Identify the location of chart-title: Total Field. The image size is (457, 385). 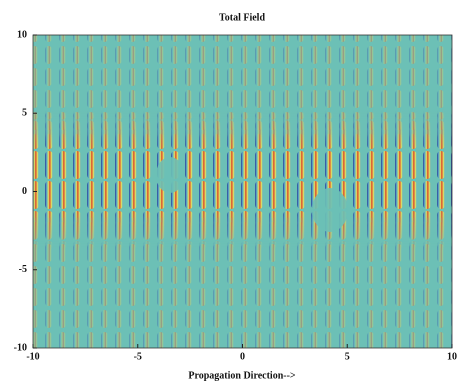
(242, 17).